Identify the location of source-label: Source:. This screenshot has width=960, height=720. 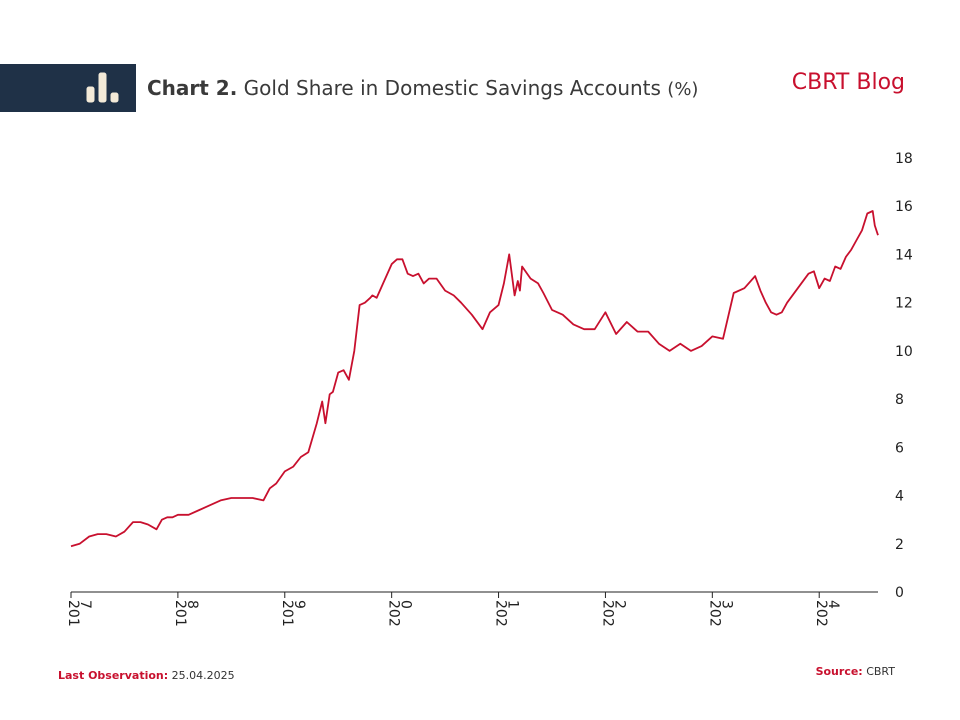
(839, 671).